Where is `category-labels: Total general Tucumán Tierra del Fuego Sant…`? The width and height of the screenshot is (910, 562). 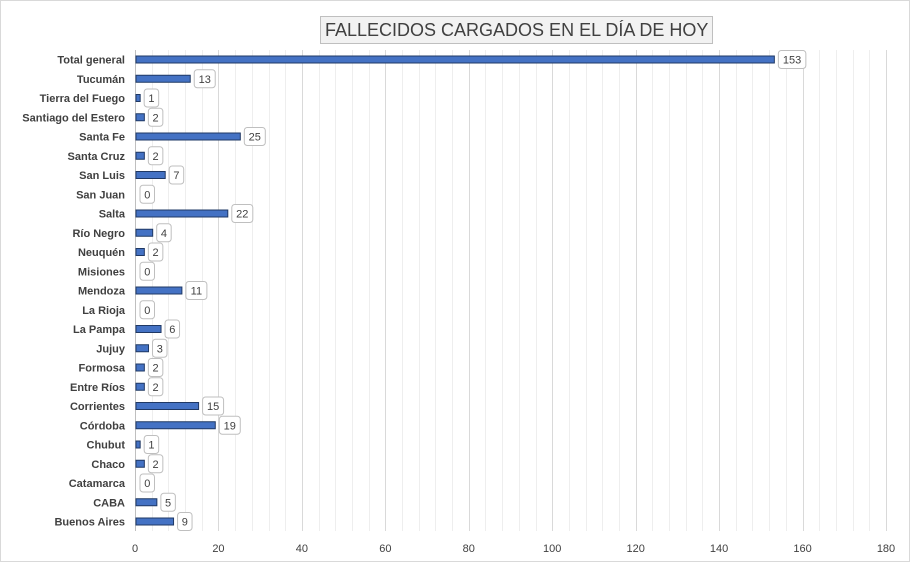 category-labels: Total general Tucumán Tierra del Fuego Sant… is located at coordinates (74, 292).